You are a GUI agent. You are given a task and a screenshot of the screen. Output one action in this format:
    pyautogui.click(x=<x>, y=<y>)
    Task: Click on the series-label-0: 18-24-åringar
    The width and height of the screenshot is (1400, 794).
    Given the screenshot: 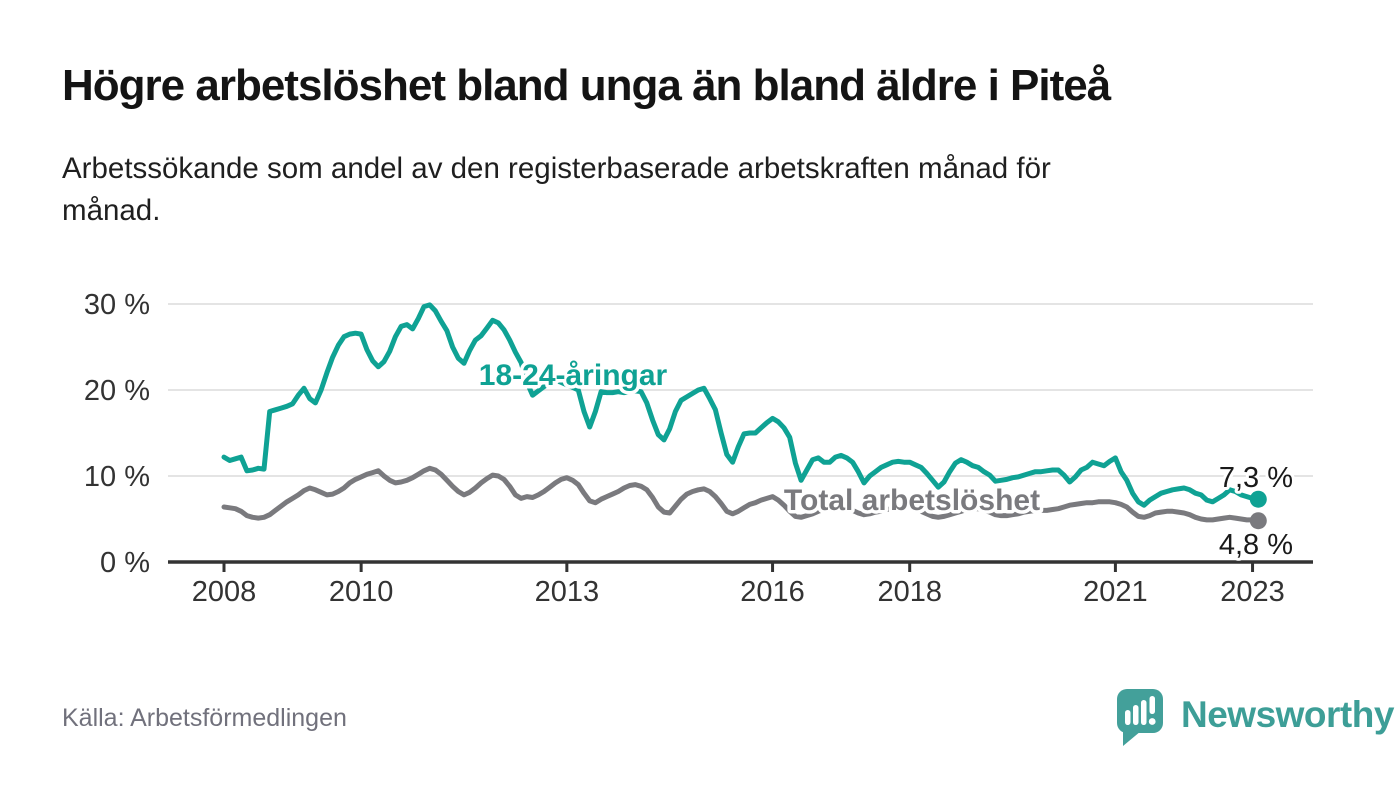 What is the action you would take?
    pyautogui.click(x=573, y=375)
    